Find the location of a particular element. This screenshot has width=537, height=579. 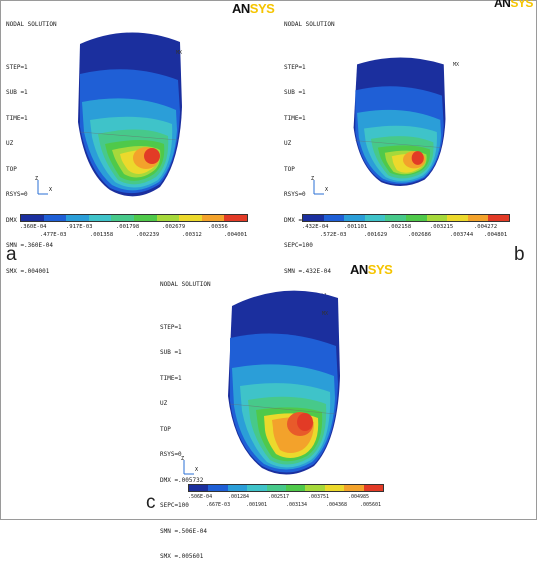

legend-tick: .002517 is located at coordinates (279, 497).